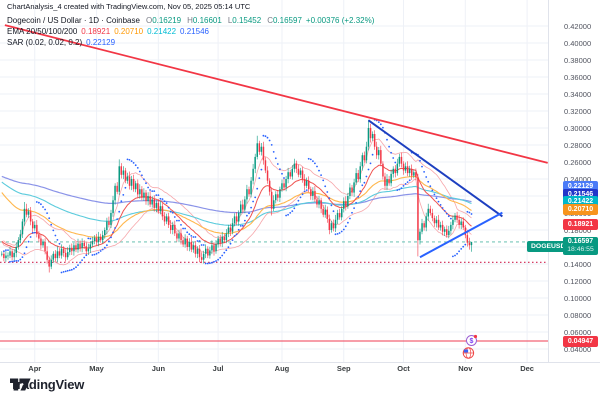 The image size is (600, 407). What do you see at coordinates (247, 20) in the screenshot?
I see `low-value: 0.15452` at bounding box center [247, 20].